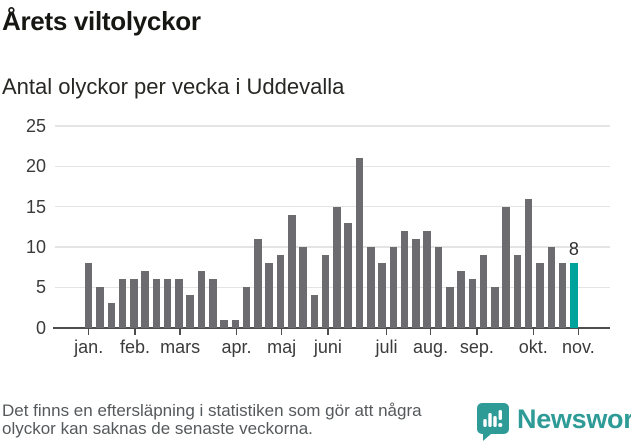 The height and width of the screenshot is (441, 631). Describe the element at coordinates (35, 206) in the screenshot. I see `y-axis-label: 15` at that location.